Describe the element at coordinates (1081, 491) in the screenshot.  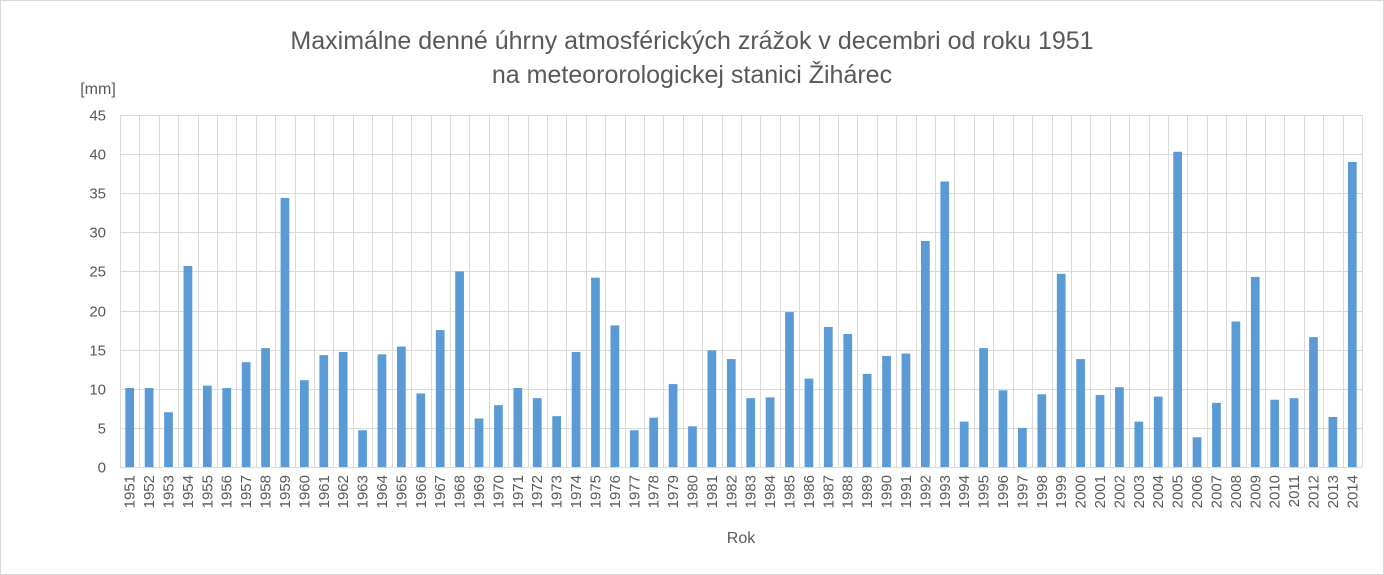
I see `x-tick-label: 2000` at that location.